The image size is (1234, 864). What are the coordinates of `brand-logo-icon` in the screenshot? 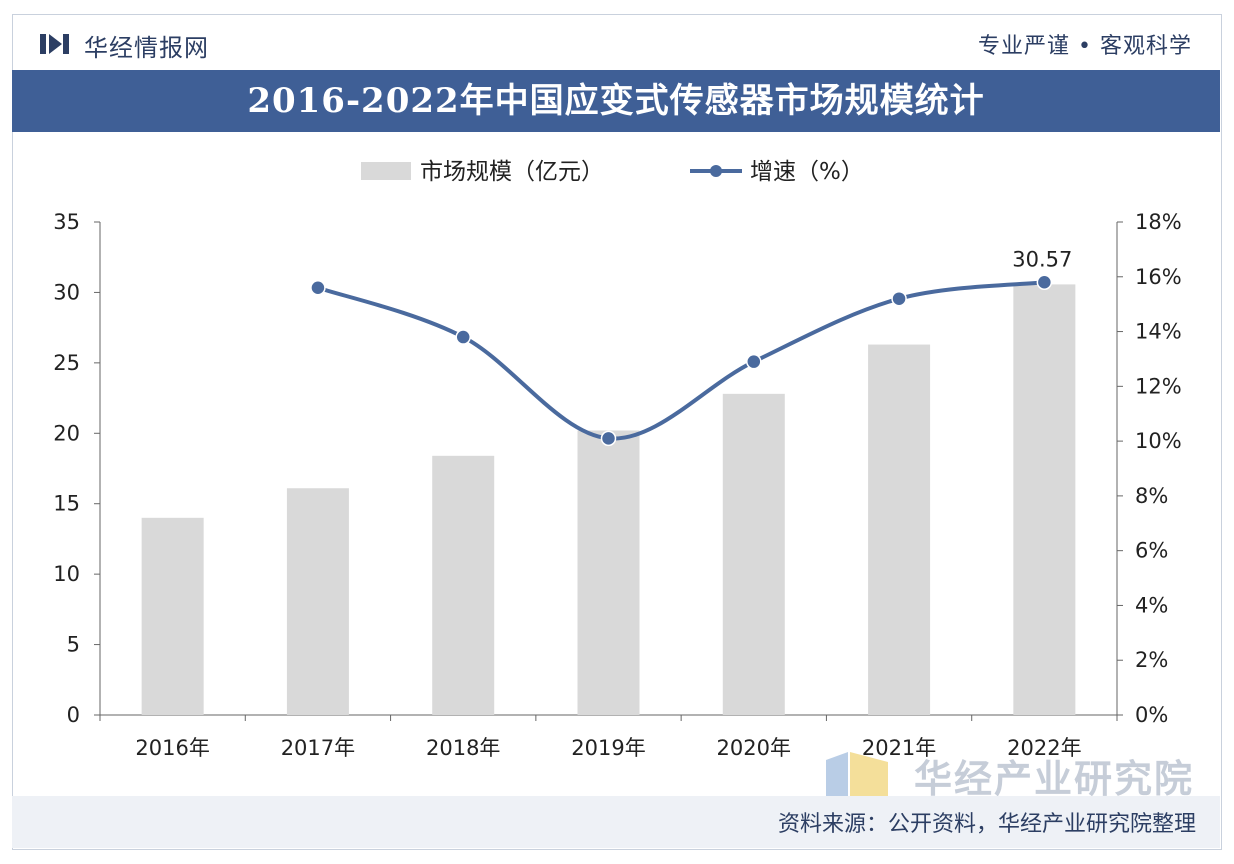 It's located at (54, 44).